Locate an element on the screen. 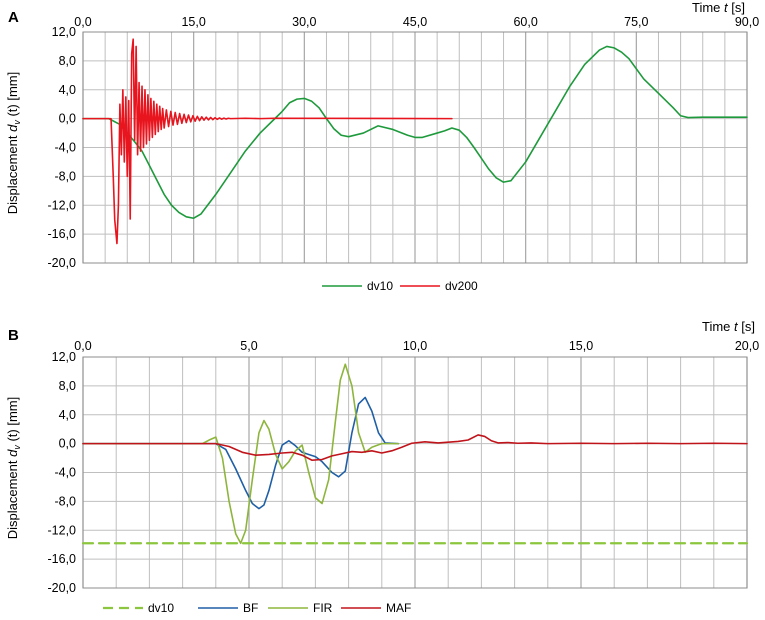  x-tick-label: 45,0 is located at coordinates (415, 22).